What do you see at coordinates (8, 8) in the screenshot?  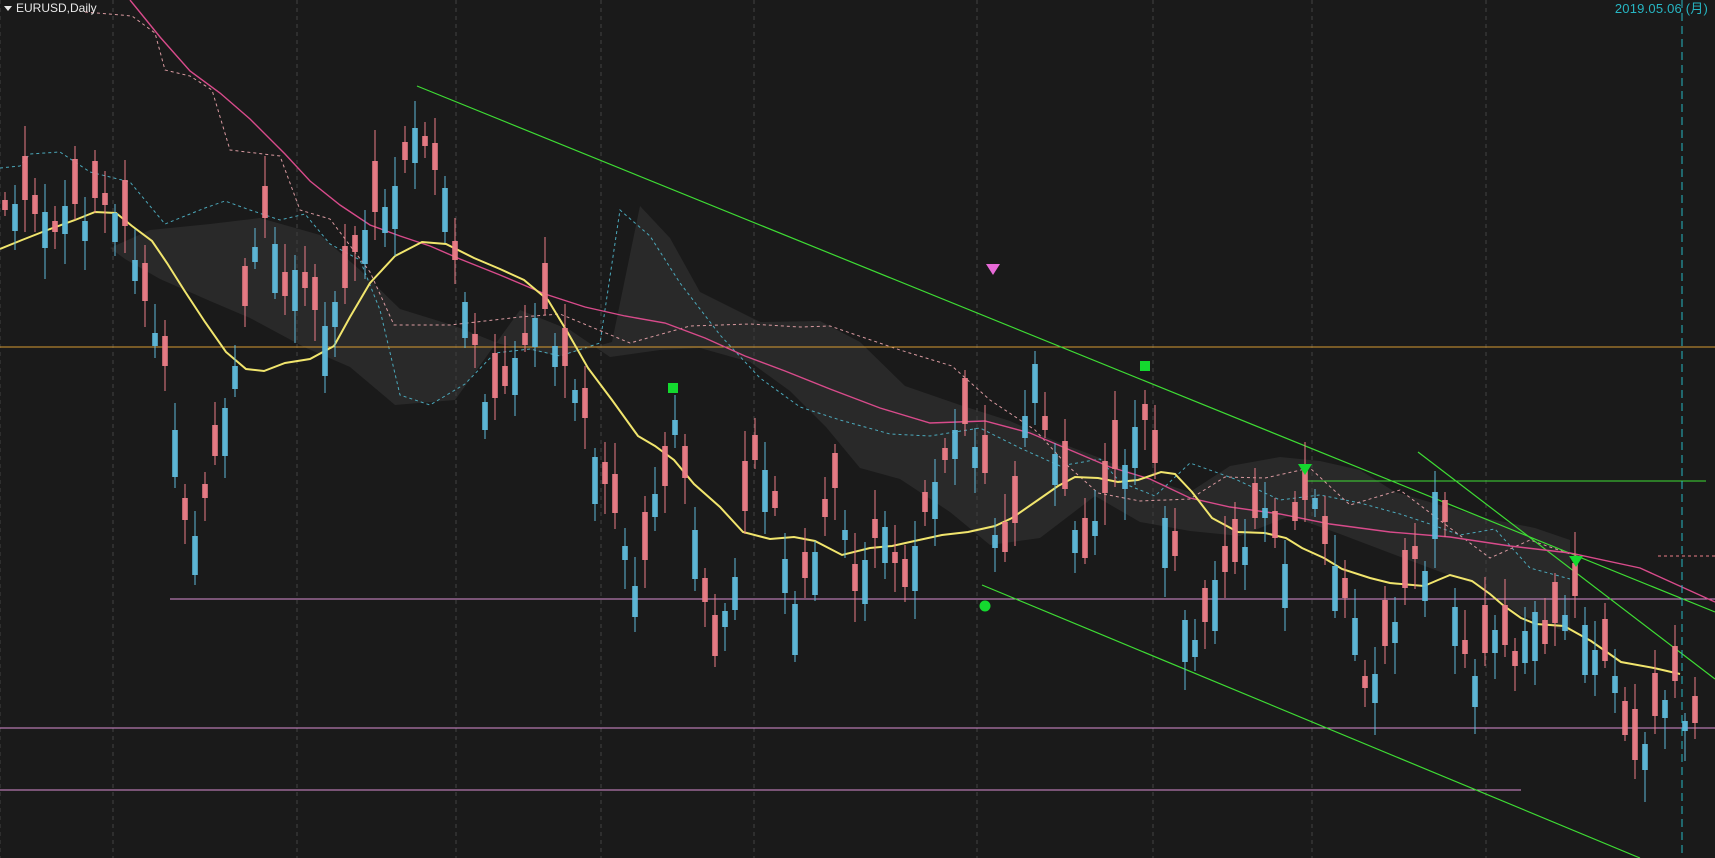 I see `chevron-down-icon` at bounding box center [8, 8].